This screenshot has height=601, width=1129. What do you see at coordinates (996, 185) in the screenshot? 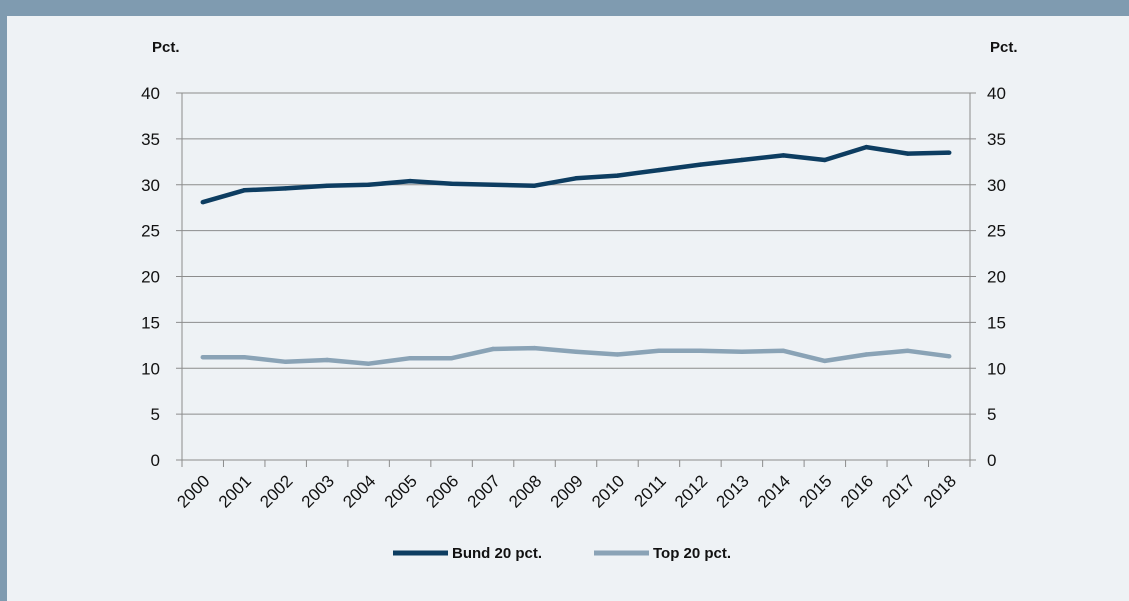
I see `y-tick-label-right: 30` at bounding box center [996, 185].